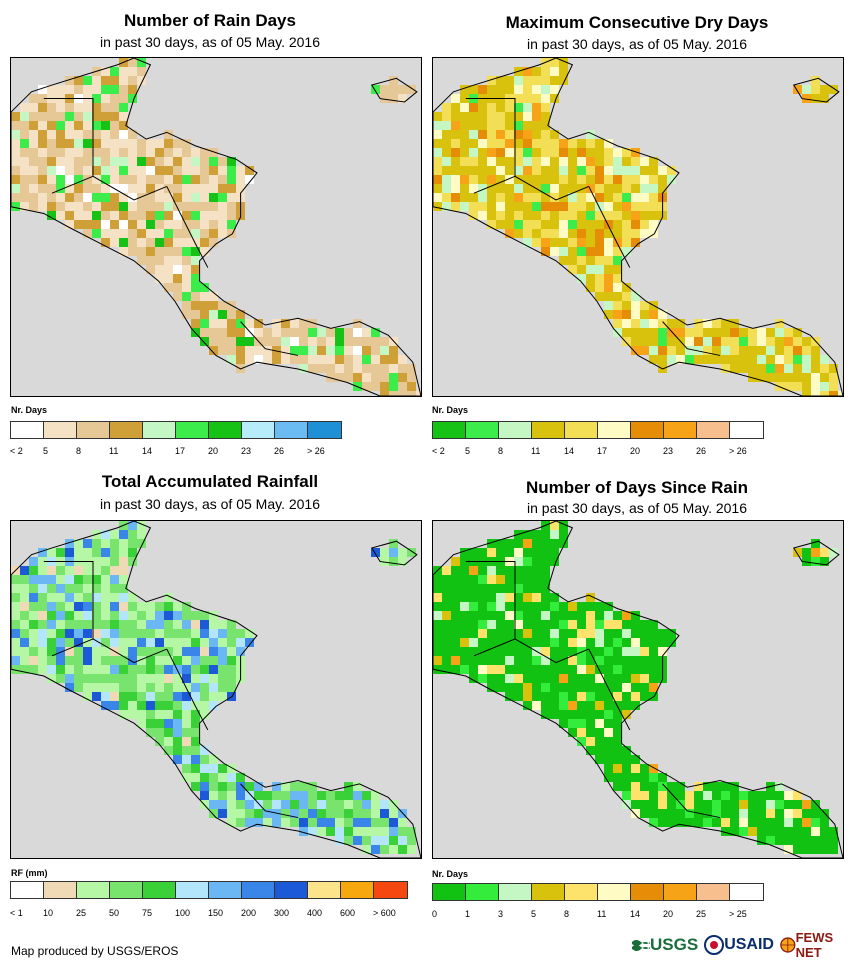 This screenshot has height=970, width=854. Describe the element at coordinates (668, 451) in the screenshot. I see `legend-tick-label: 23` at that location.